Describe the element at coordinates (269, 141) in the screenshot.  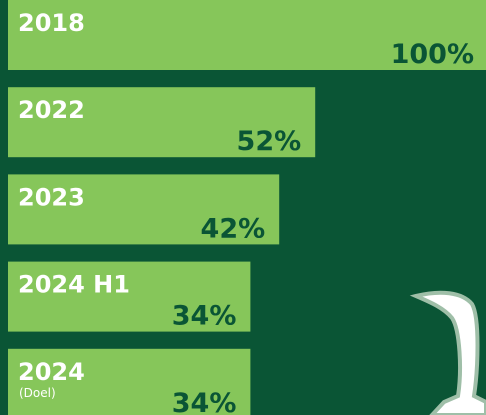
I see `value-label: 52%` at that location.